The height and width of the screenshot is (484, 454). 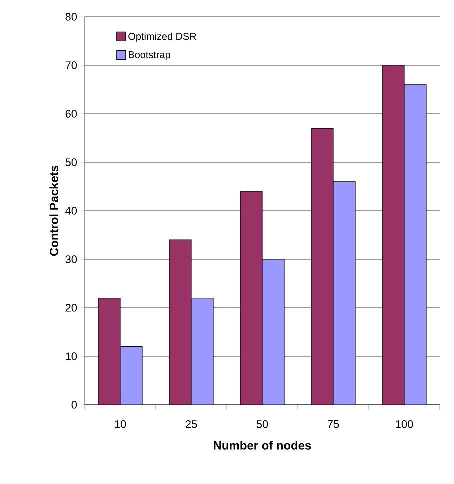 I want to click on x-tick-label: 50, so click(x=262, y=424).